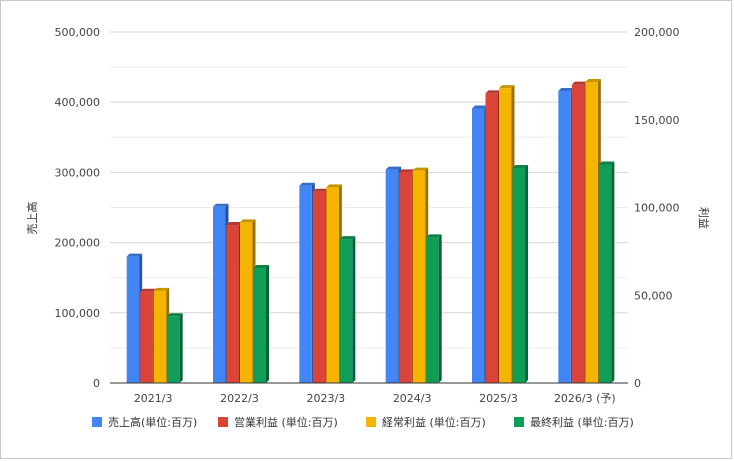  What do you see at coordinates (637, 383) in the screenshot?
I see `right-tick-label: 0` at bounding box center [637, 383].